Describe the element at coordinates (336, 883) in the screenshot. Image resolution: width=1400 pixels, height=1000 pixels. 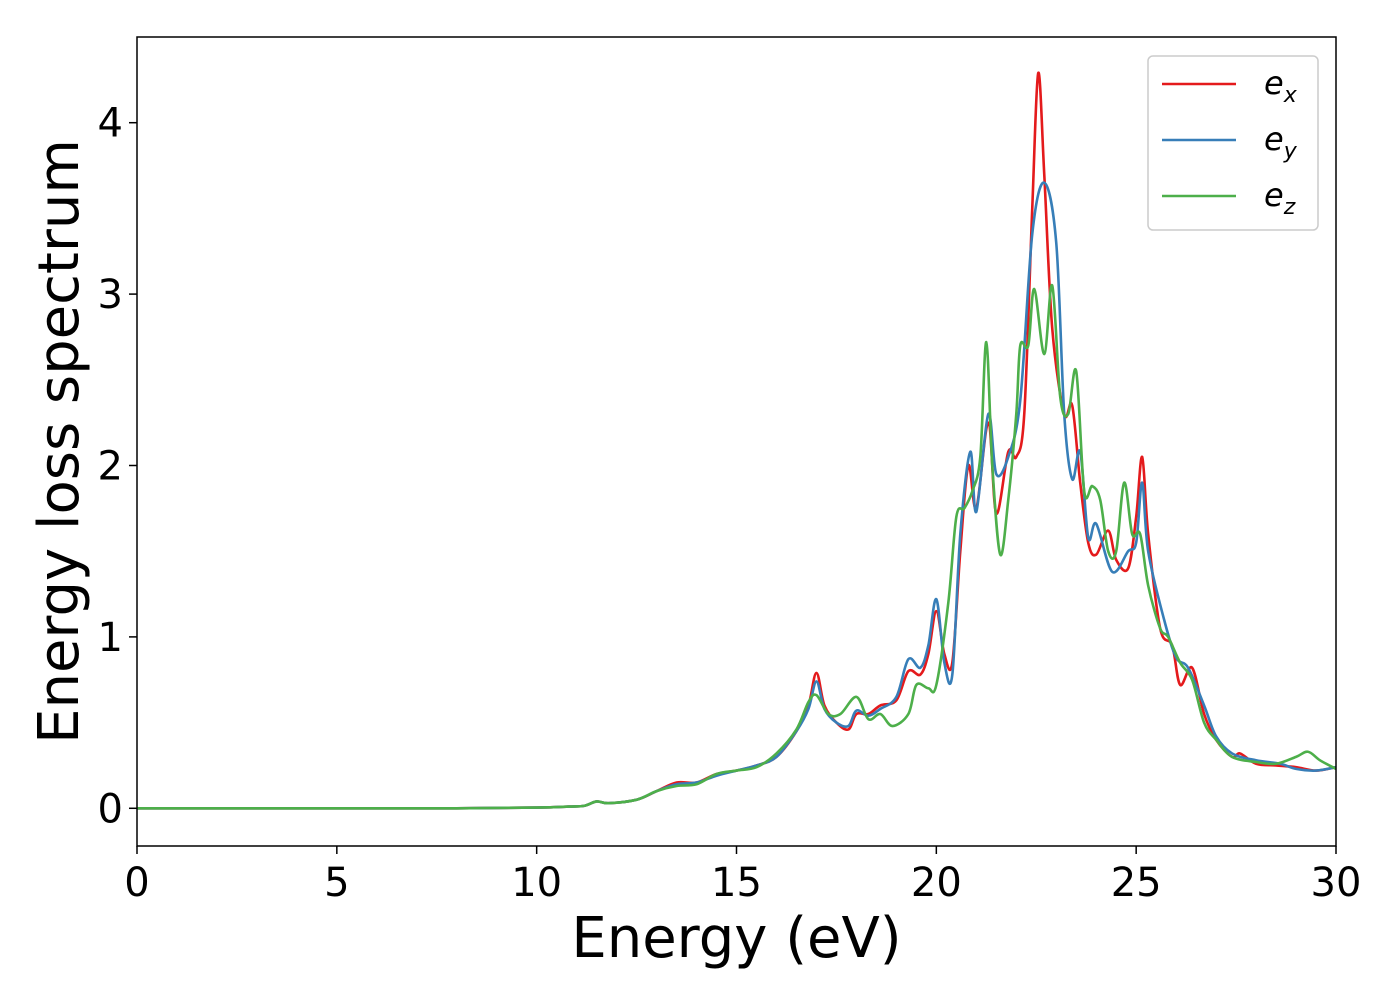
I see `x-tick-label: 5` at that location.